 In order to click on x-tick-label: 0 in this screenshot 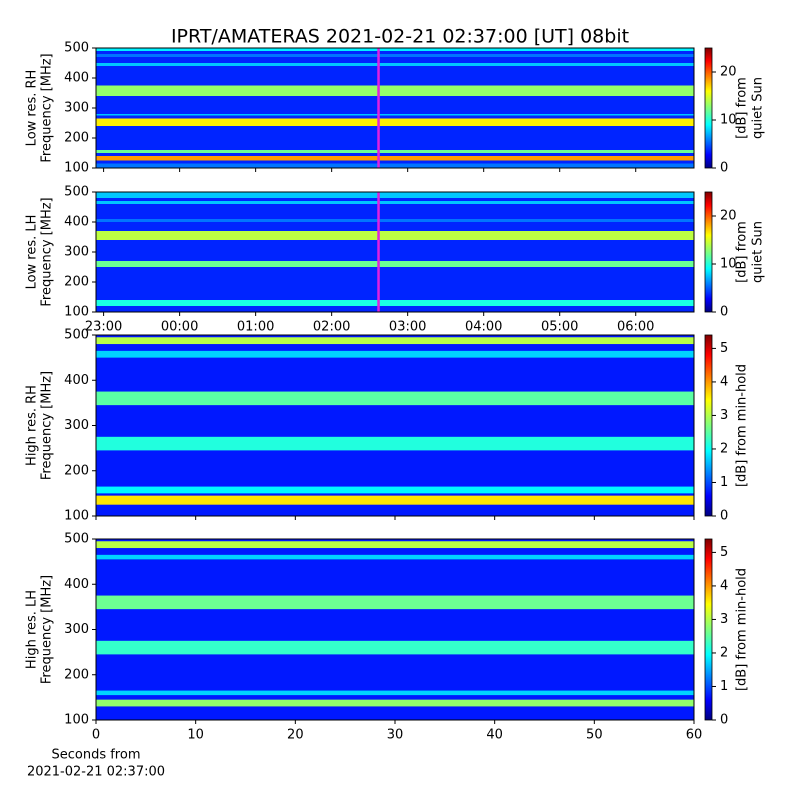, I will do `click(96, 735)`.